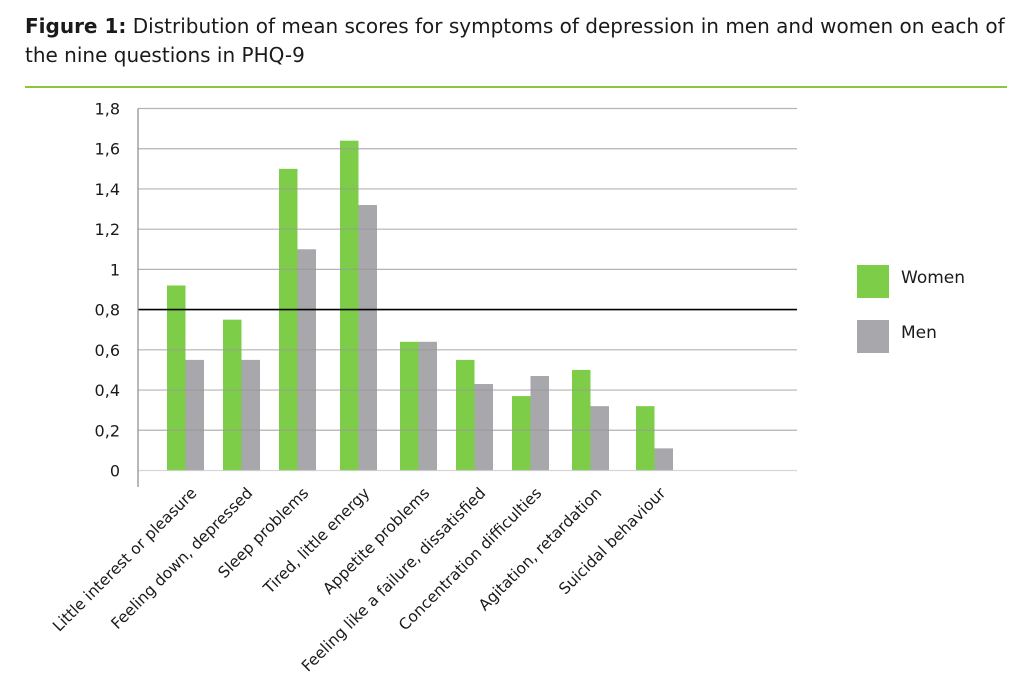 This screenshot has height=693, width=1024. Describe the element at coordinates (107, 390) in the screenshot. I see `y-tick-label: 0,4` at that location.